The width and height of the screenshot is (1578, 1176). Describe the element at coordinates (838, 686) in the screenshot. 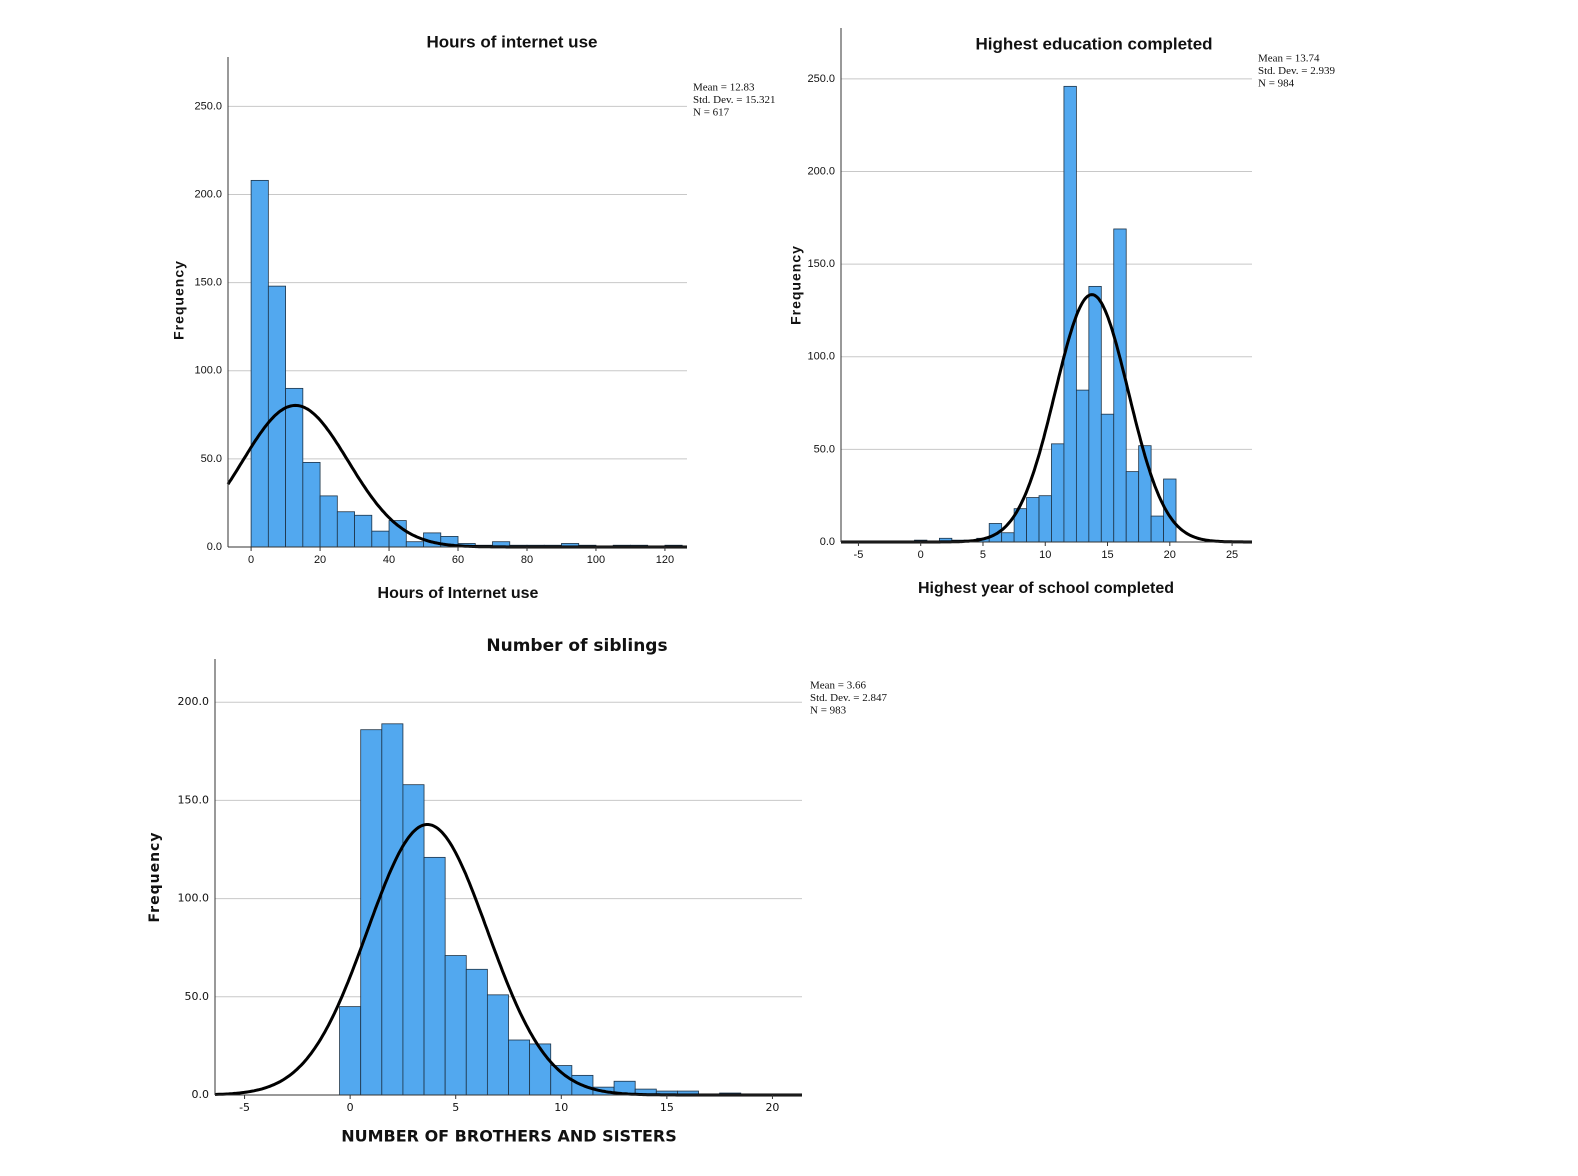

I see `stat-label: Mean = 3.66` at that location.